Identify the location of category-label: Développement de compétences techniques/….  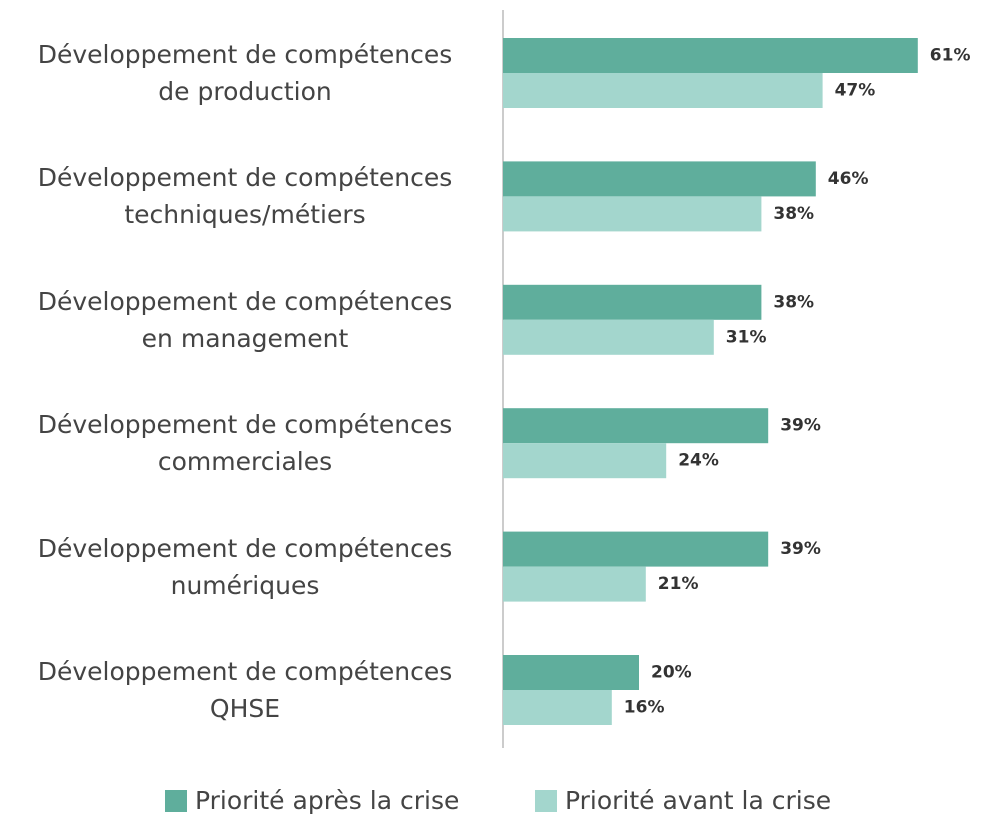
(245, 196).